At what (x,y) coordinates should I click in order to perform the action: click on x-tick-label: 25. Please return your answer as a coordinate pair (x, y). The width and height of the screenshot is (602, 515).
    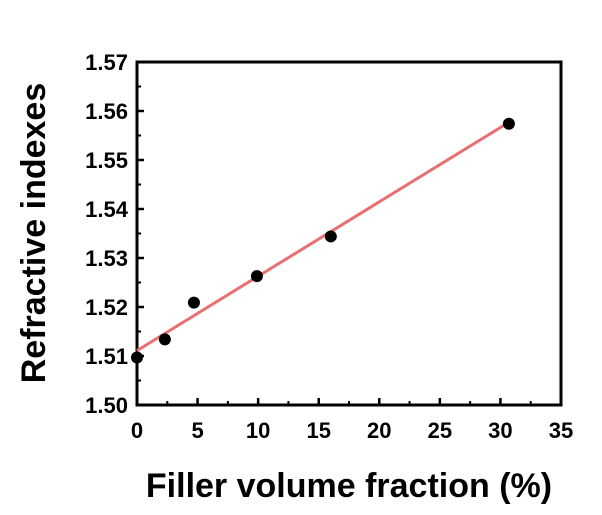
    Looking at the image, I should click on (440, 430).